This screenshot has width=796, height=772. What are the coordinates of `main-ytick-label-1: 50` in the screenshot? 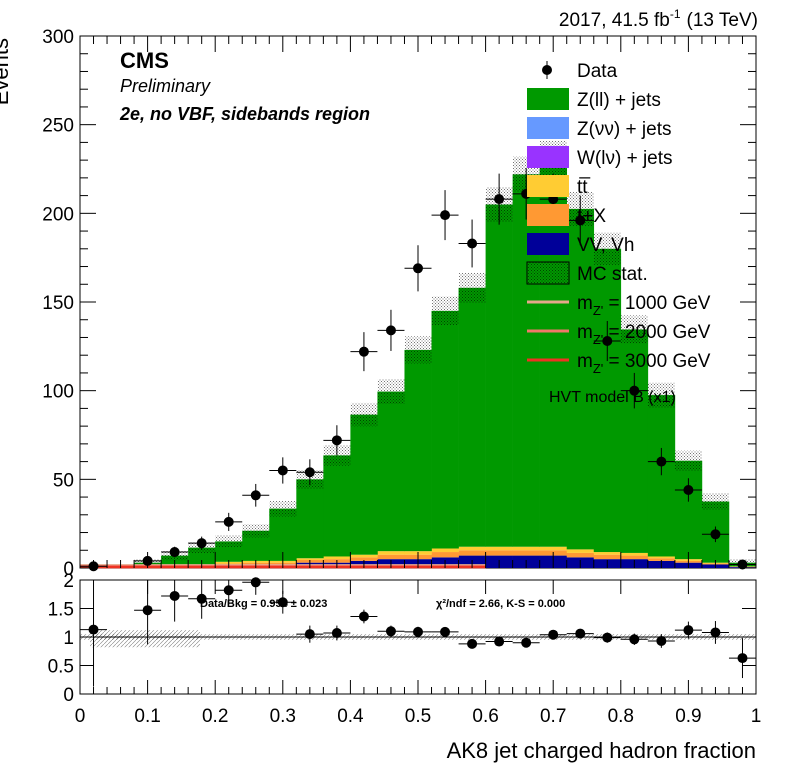 It's located at (63, 480).